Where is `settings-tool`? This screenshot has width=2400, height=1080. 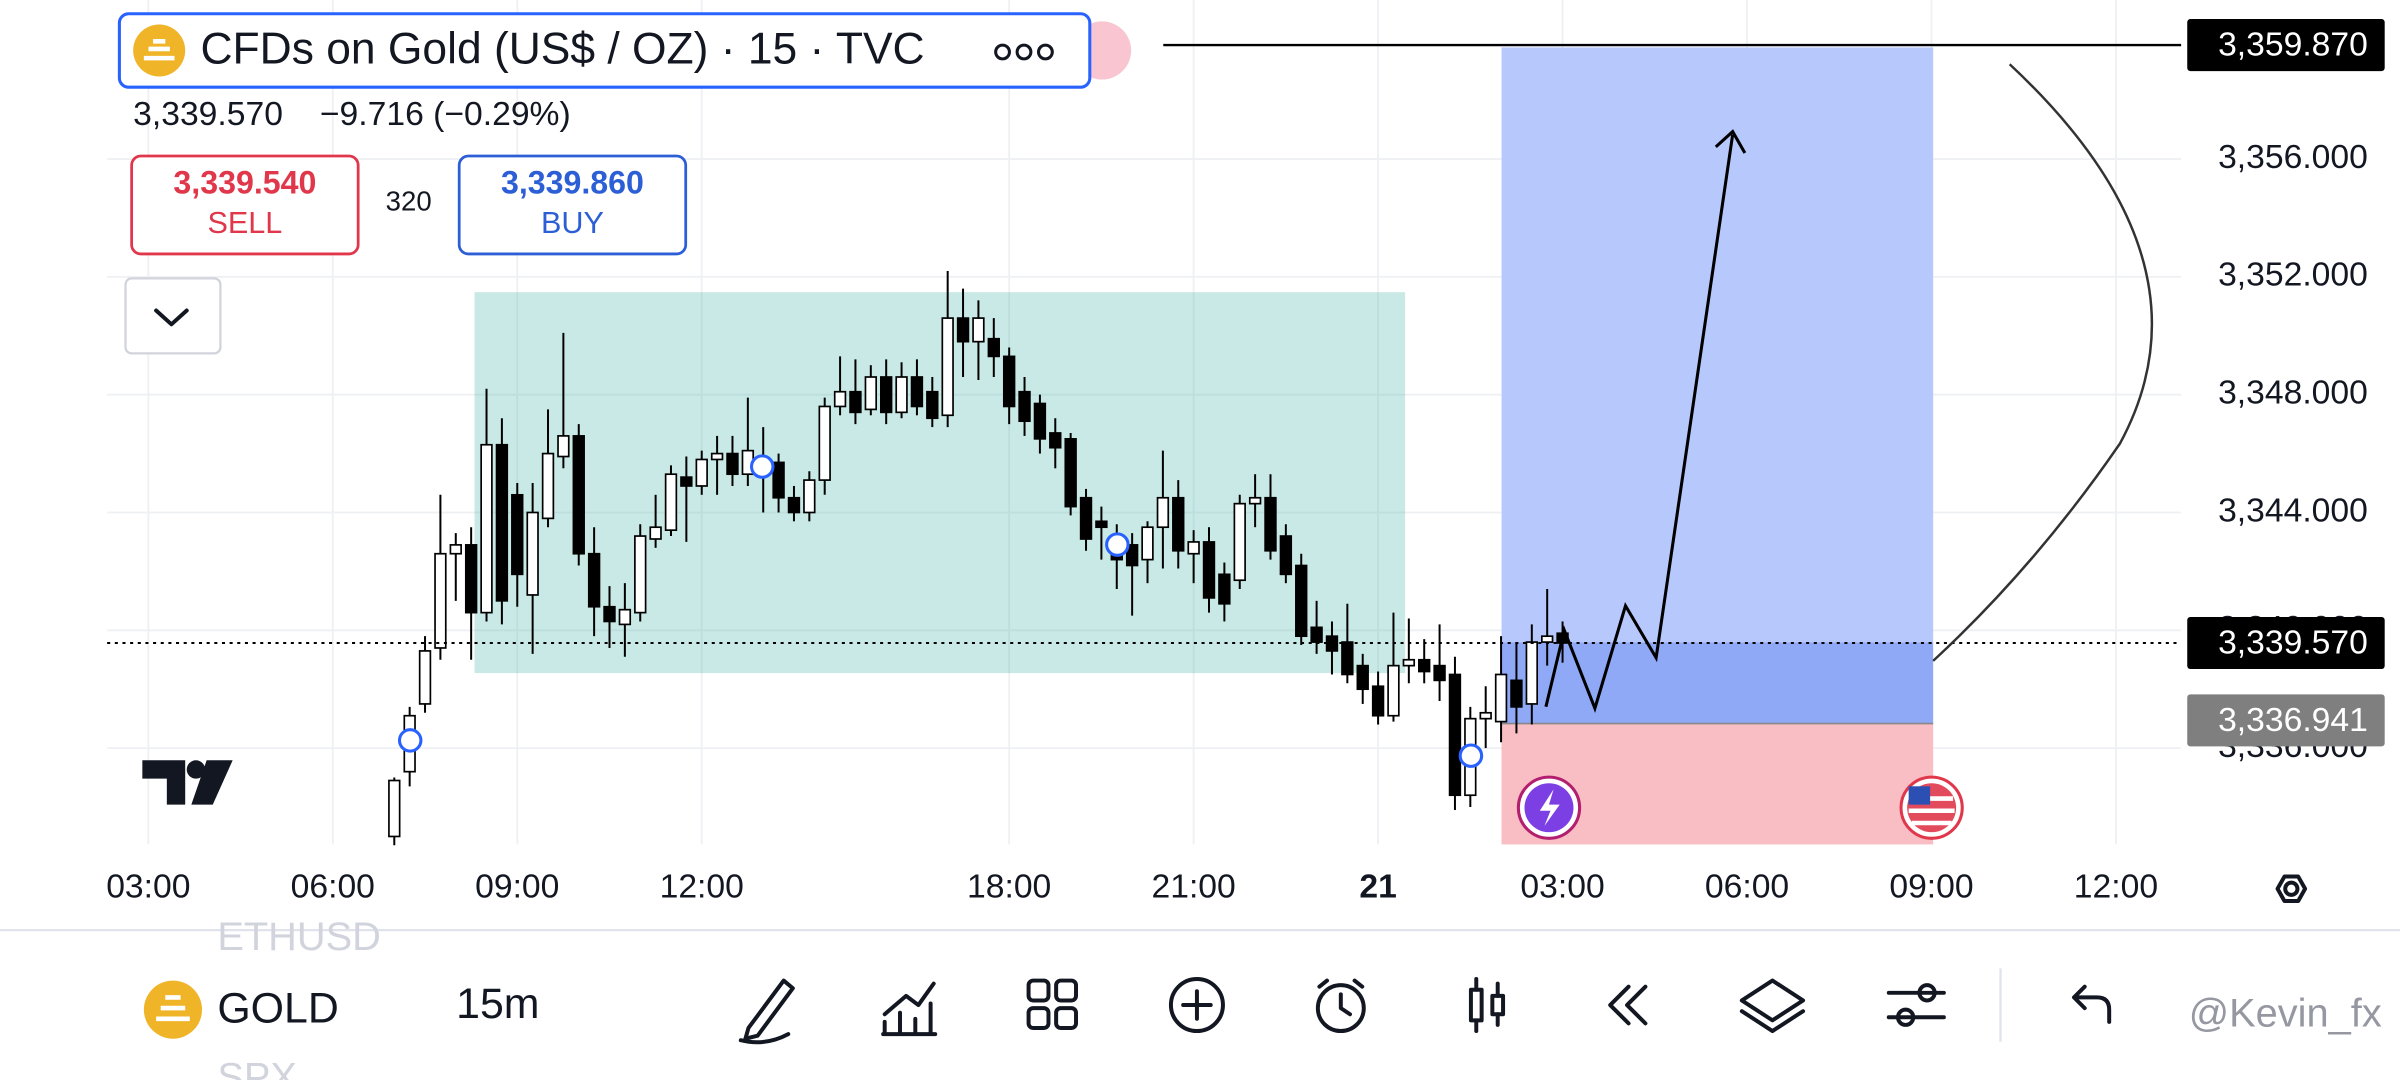
settings-tool is located at coordinates (1916, 1005).